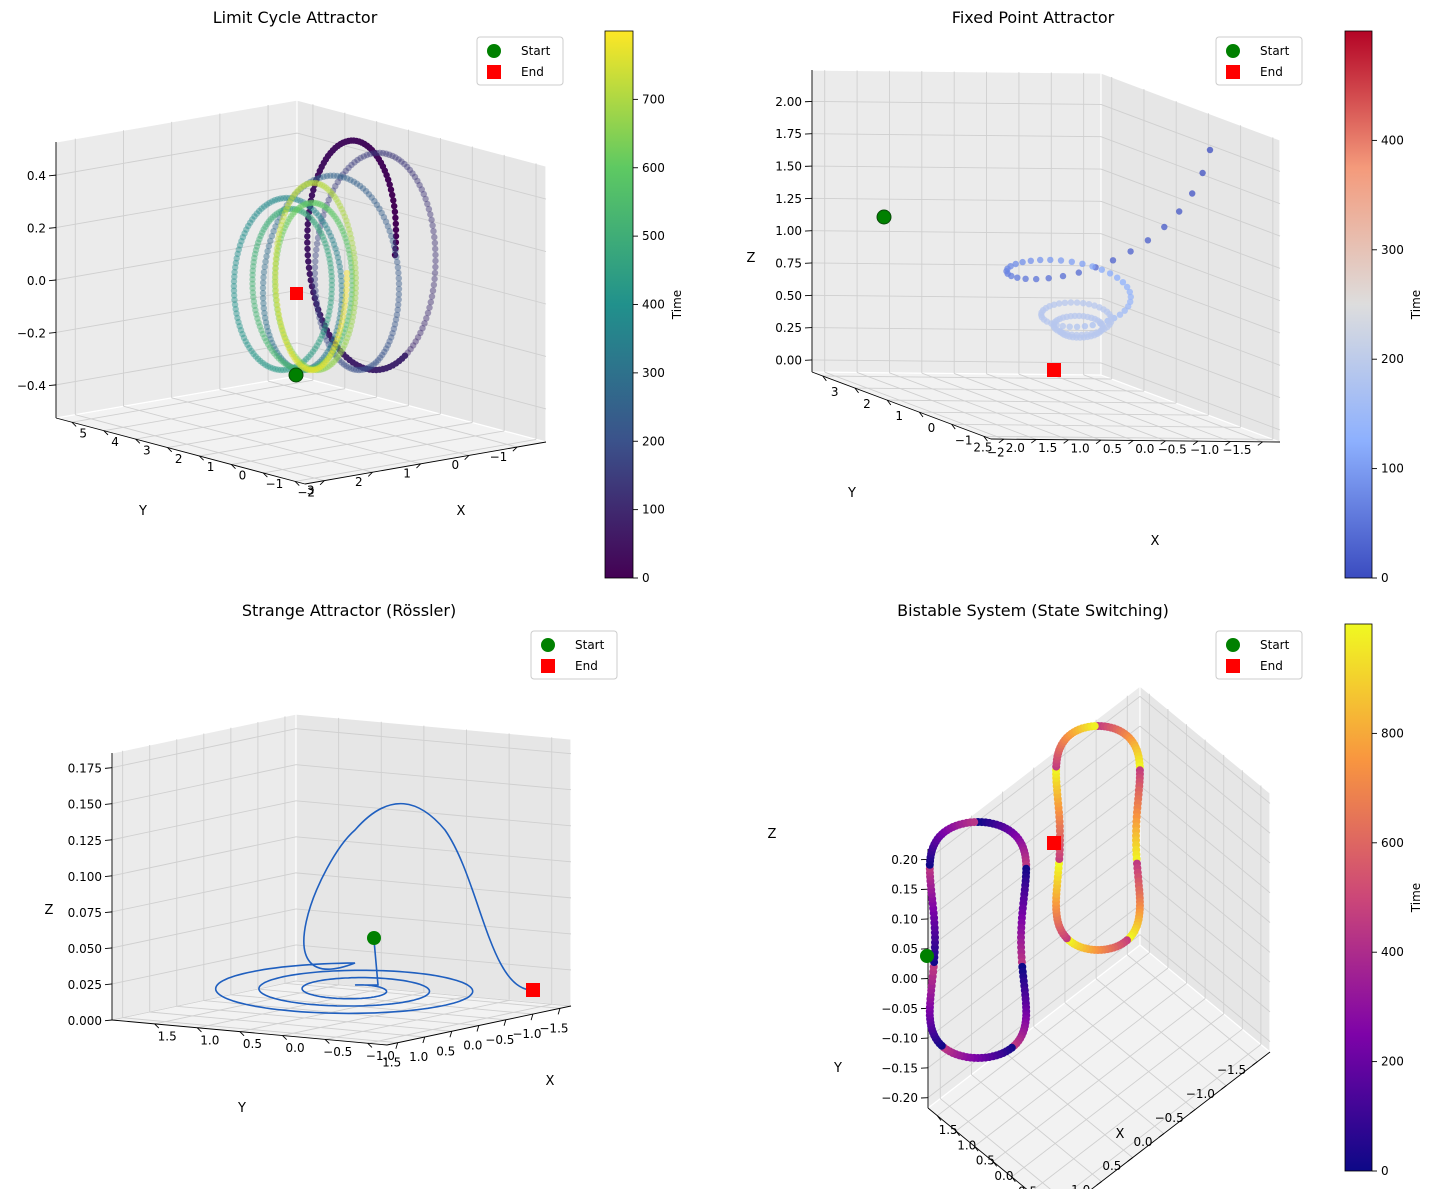 This screenshot has width=1437, height=1193. I want to click on y-tick-label: 0, so click(455, 465).